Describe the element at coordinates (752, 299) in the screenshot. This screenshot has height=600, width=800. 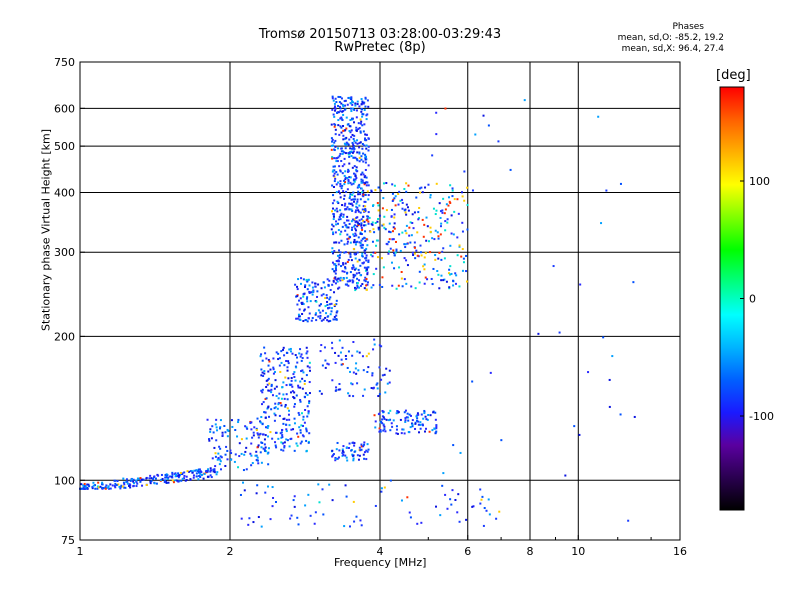
I see `colorbar-tick-label: 0` at that location.